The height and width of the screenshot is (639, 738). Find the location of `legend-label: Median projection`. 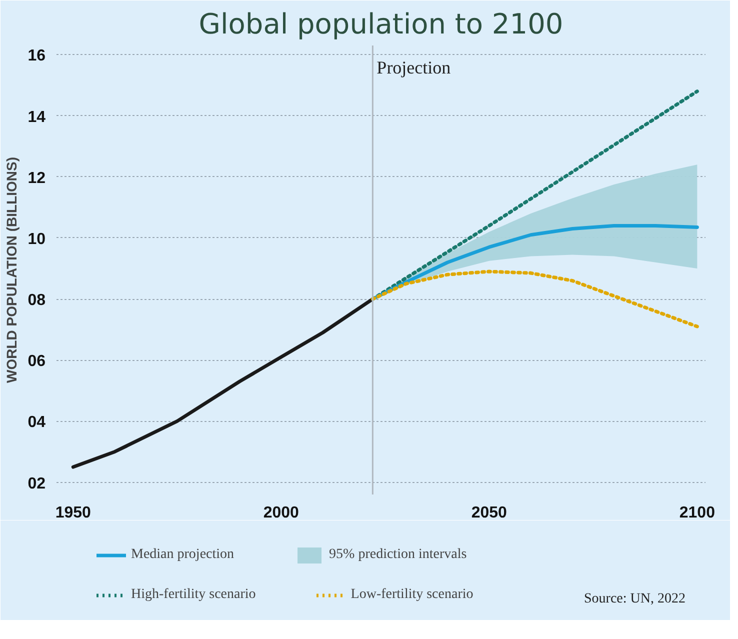

legend-label: Median projection is located at coordinates (182, 555).